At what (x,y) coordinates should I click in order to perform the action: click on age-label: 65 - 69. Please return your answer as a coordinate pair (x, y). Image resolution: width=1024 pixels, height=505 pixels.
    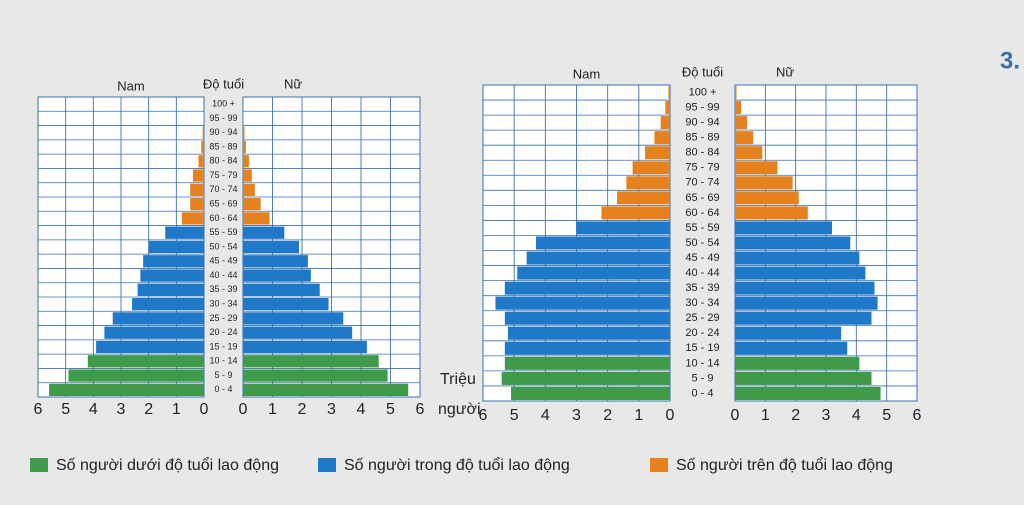
    Looking at the image, I should click on (223, 204).